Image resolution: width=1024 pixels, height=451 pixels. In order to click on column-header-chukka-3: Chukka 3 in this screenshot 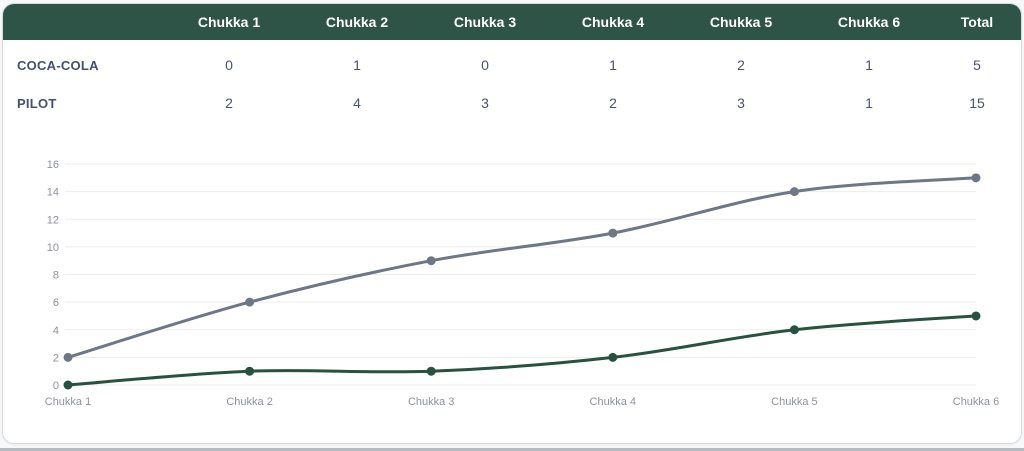, I will do `click(485, 22)`.